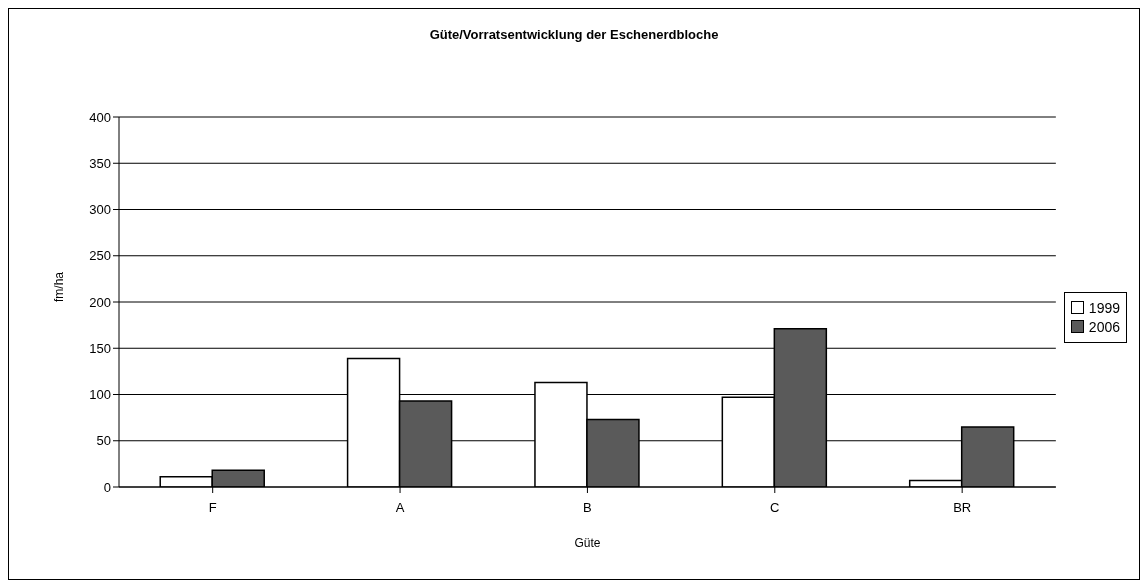  What do you see at coordinates (775, 508) in the screenshot?
I see `x-tick-label: C` at bounding box center [775, 508].